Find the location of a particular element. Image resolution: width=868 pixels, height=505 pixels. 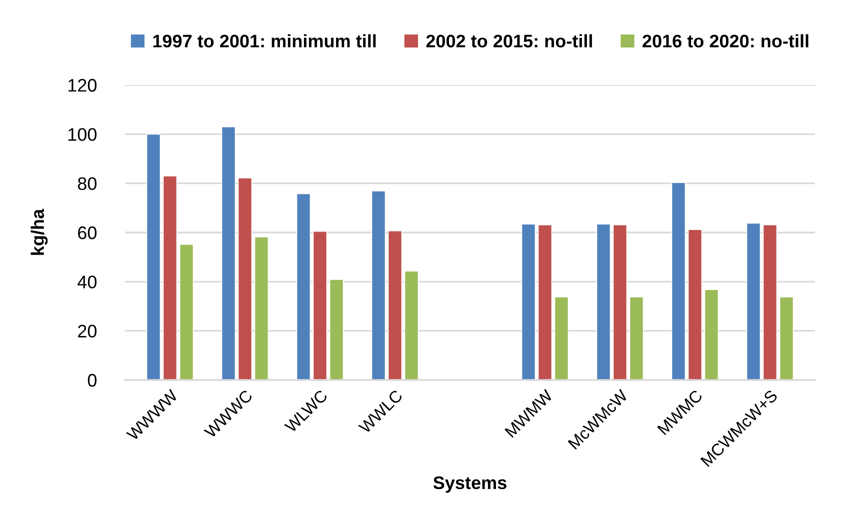

y-tick-label: 60 is located at coordinates (87, 233).